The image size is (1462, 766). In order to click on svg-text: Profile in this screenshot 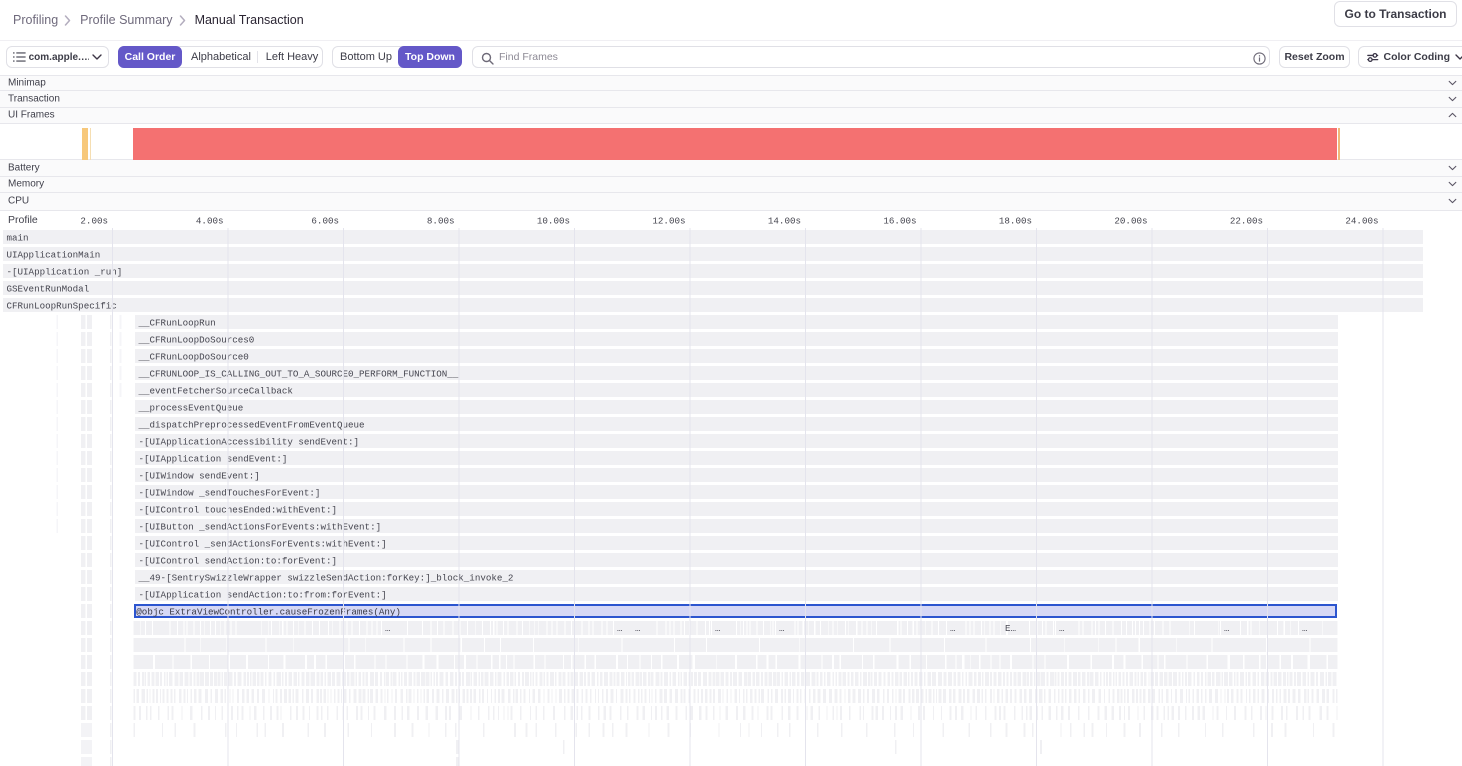, I will do `click(23, 220)`.